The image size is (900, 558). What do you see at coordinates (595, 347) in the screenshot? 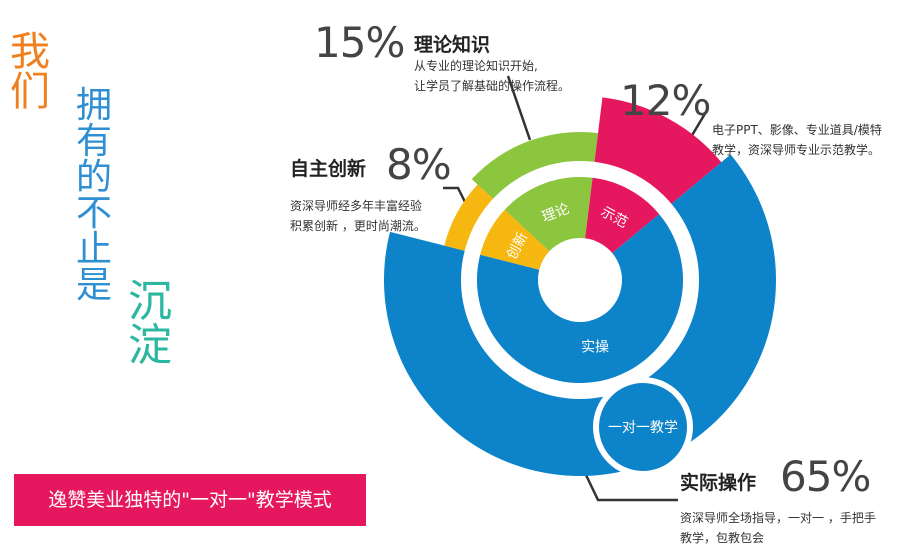
I see `inner-label-3: 实操` at bounding box center [595, 347].